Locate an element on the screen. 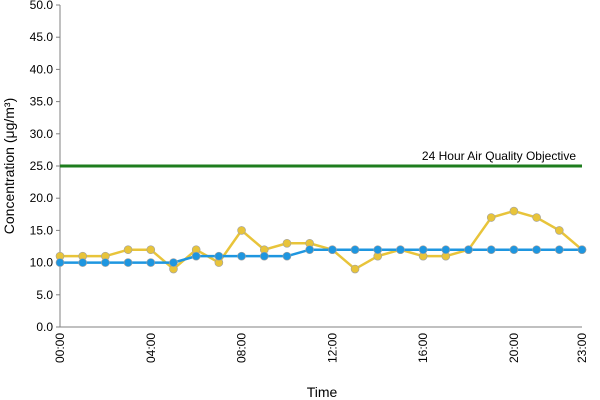 This screenshot has height=400, width=600. y-tick-label: 20.0 is located at coordinates (42, 198).